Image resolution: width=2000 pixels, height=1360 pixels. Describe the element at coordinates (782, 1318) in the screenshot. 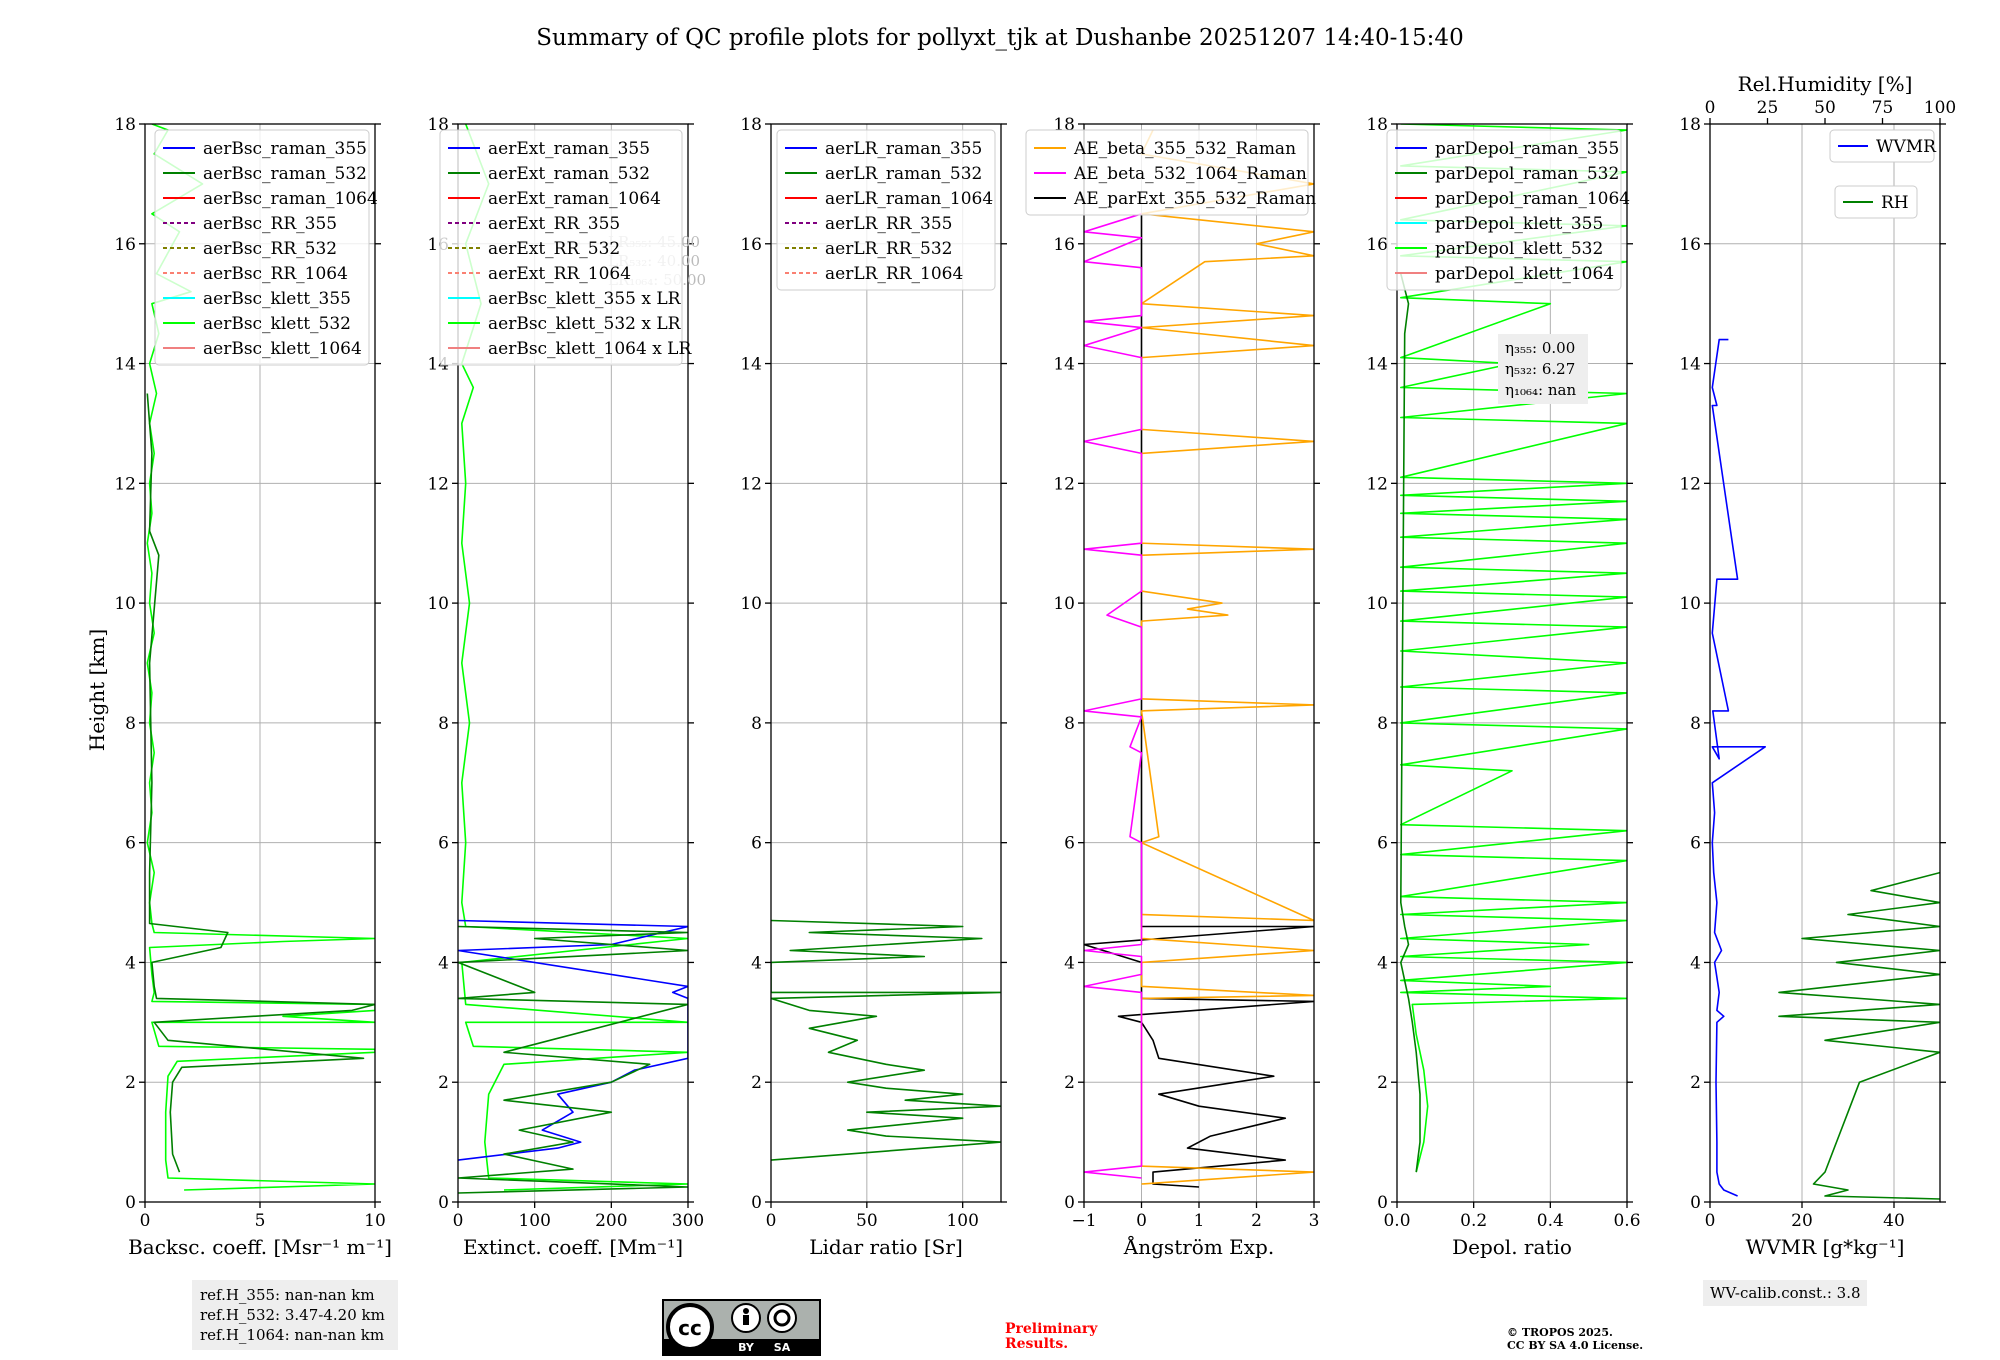

I see `sa-share-arc` at that location.